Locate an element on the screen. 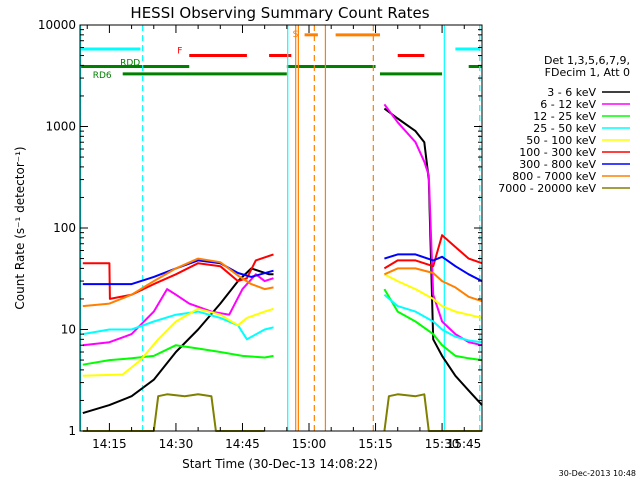 The width and height of the screenshot is (640, 480). flag-label: RDD is located at coordinates (130, 64).